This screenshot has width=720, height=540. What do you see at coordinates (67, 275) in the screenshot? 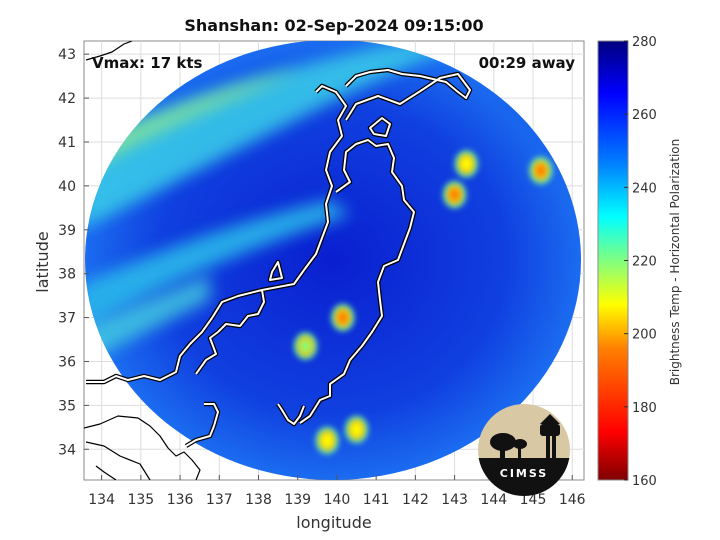
I see `y-tick-label: 38` at bounding box center [67, 275].